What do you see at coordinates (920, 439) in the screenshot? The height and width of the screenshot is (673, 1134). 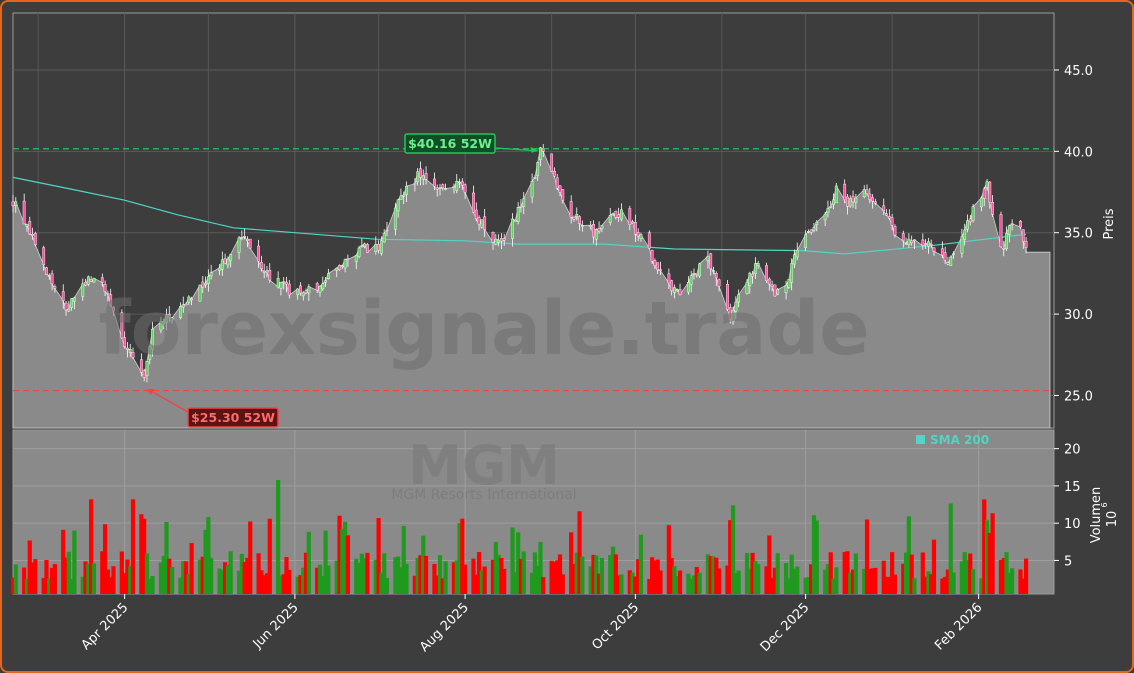 I see `legend-sma-swatch` at bounding box center [920, 439].